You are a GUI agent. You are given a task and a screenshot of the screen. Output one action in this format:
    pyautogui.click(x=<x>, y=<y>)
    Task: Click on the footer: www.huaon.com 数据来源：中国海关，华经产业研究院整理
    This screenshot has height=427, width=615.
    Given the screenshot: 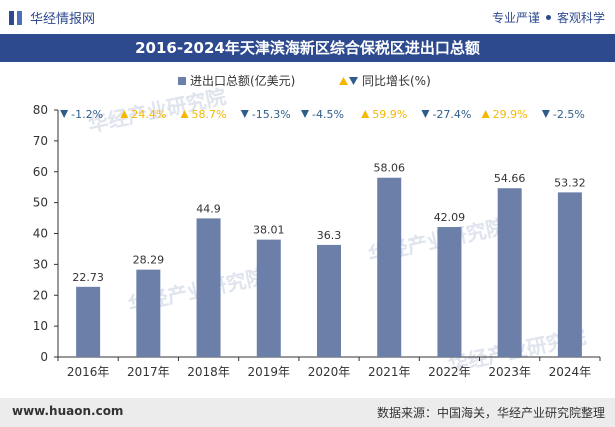 What is the action you would take?
    pyautogui.click(x=307, y=412)
    